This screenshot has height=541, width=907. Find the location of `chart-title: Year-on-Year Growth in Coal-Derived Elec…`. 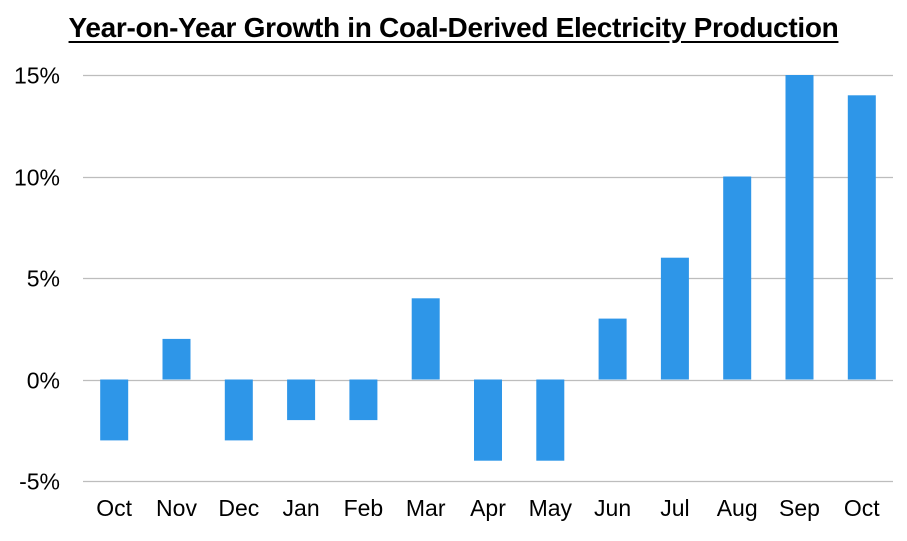

chart-title: Year-on-Year Growth in Coal-Derived Elec… is located at coordinates (453, 27).